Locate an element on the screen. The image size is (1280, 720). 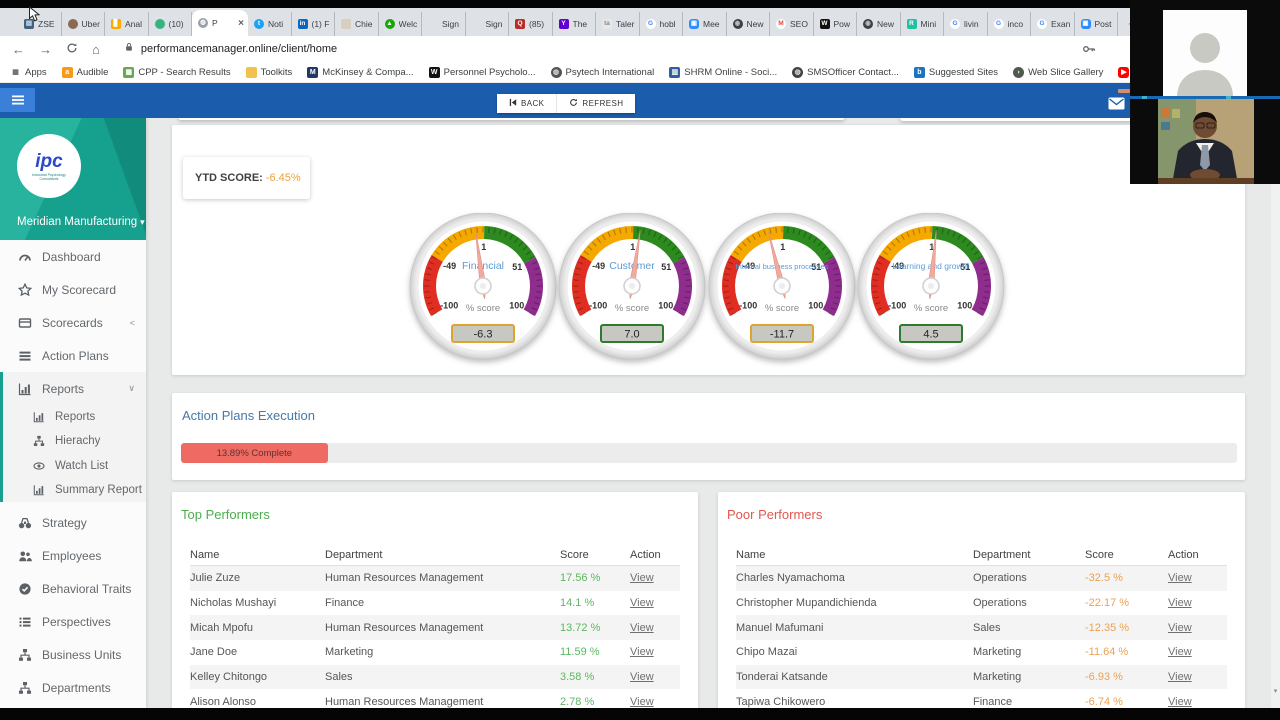
back-icon: ← is located at coordinates (18, 49).